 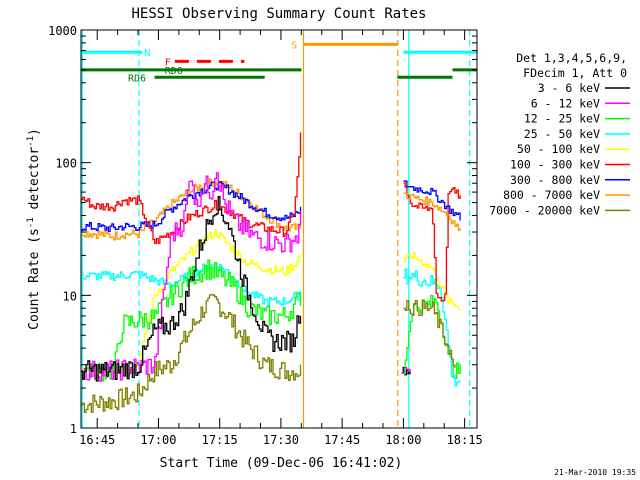 I want to click on x-axis-label: Start Time (09-Dec-06 16:41:02), so click(x=281, y=463).